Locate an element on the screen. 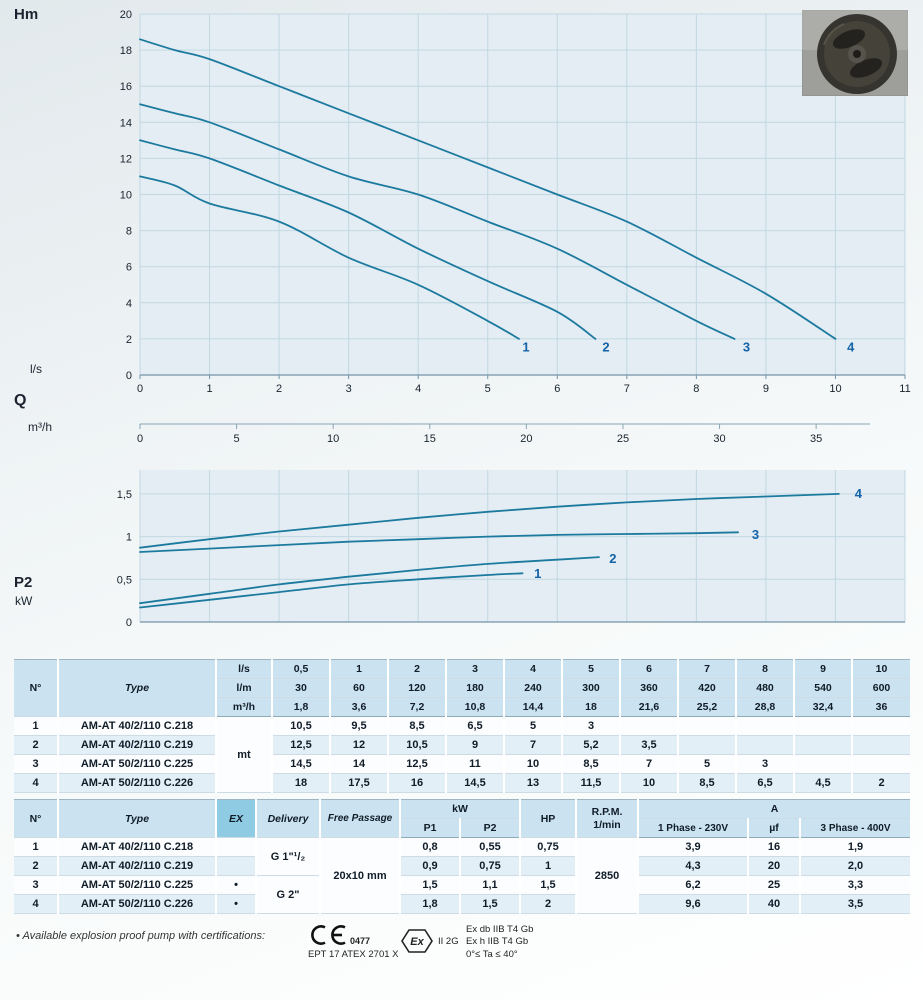 The image size is (923, 1000). elec-phase1-3: 6,2 is located at coordinates (693, 885).